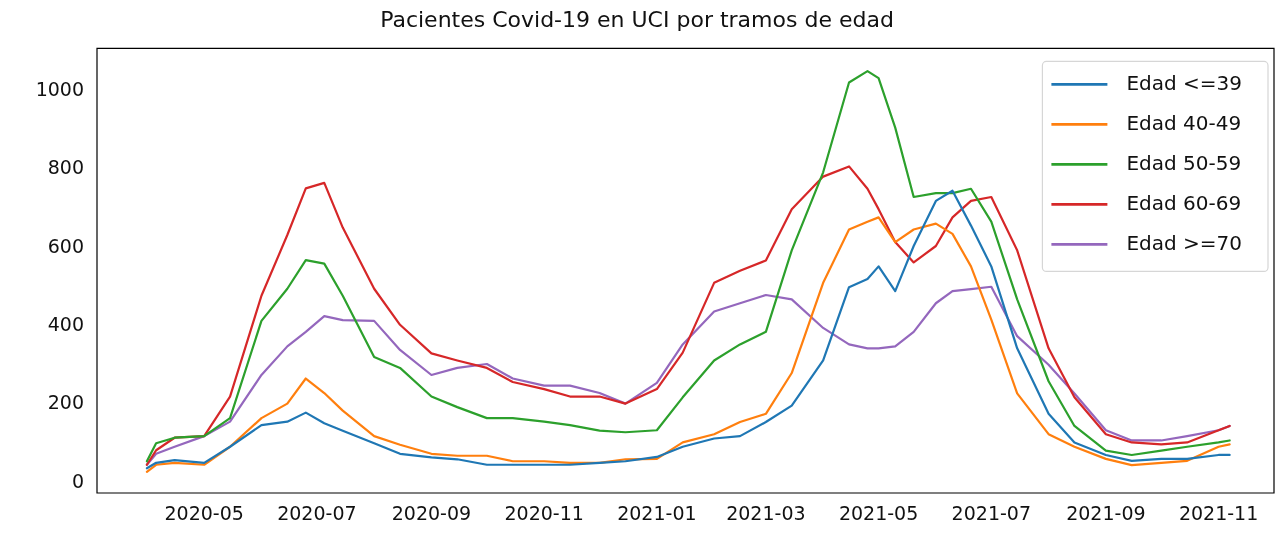 The height and width of the screenshot is (535, 1278). I want to click on legend-label: Edad >=70, so click(1184, 242).